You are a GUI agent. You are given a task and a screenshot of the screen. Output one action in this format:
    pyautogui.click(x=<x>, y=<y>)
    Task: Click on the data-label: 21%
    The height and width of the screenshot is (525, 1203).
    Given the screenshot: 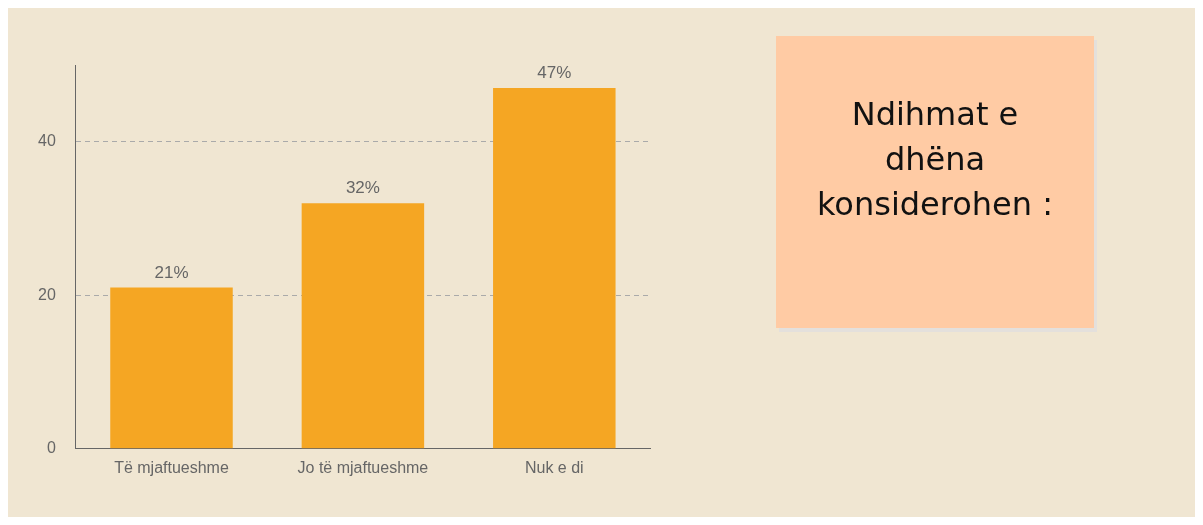 What is the action you would take?
    pyautogui.click(x=171, y=272)
    